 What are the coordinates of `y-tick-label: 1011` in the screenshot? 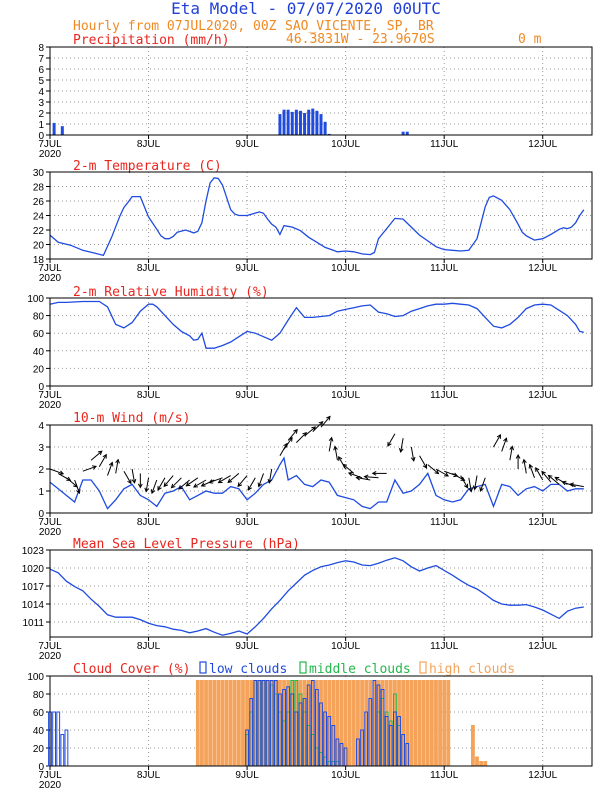 It's located at (33, 623).